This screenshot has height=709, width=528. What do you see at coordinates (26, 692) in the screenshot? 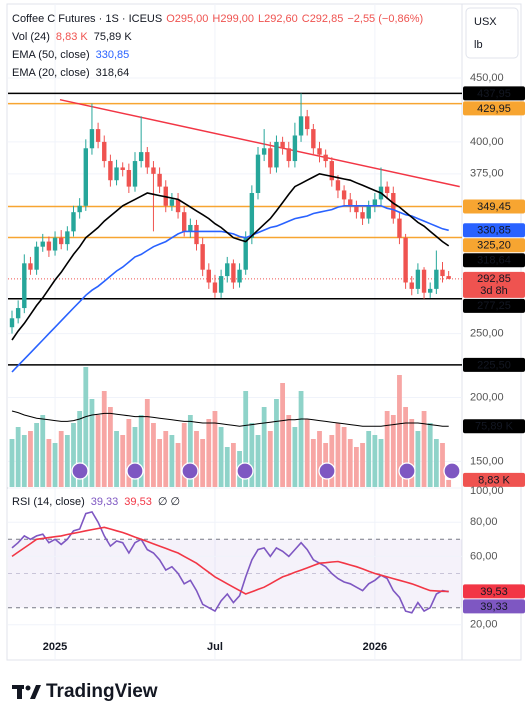
I see `brand-logo` at bounding box center [26, 692].